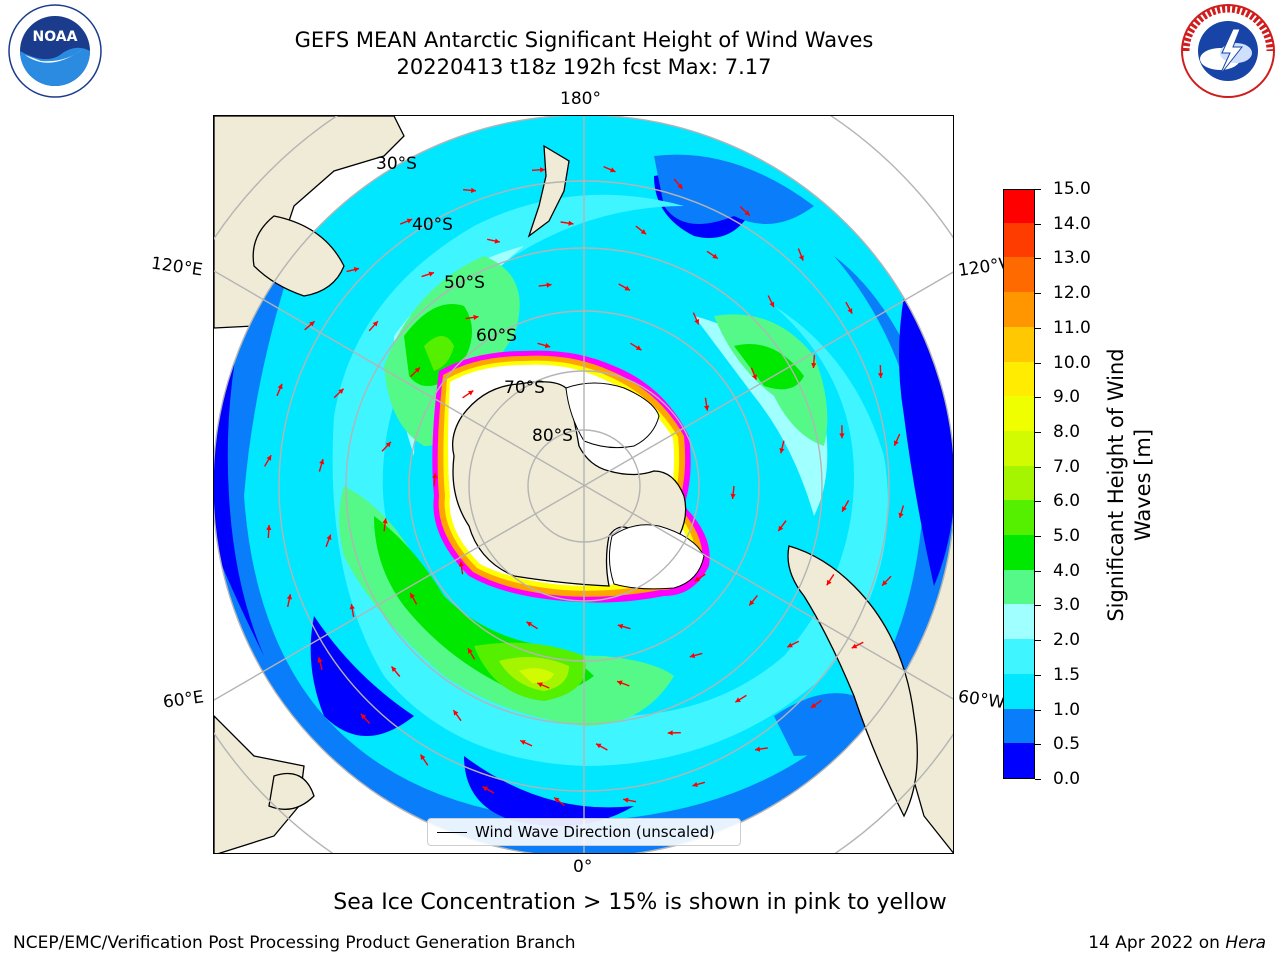 The image size is (1280, 960). I want to click on noaa-logo: NOAA, so click(55, 55).